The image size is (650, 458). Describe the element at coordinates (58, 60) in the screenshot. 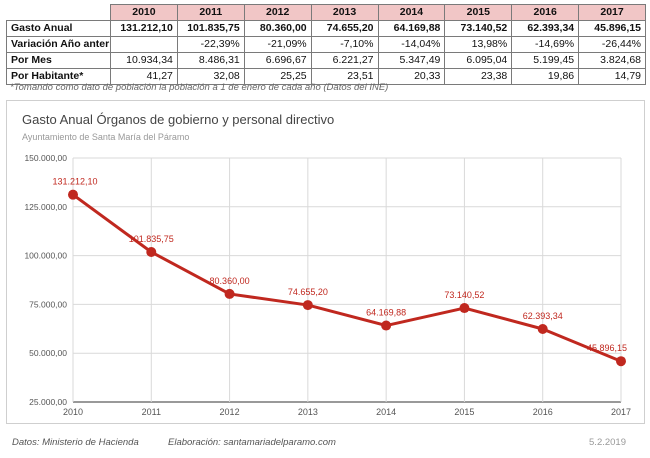

I see `row-label: Por Mes` at that location.